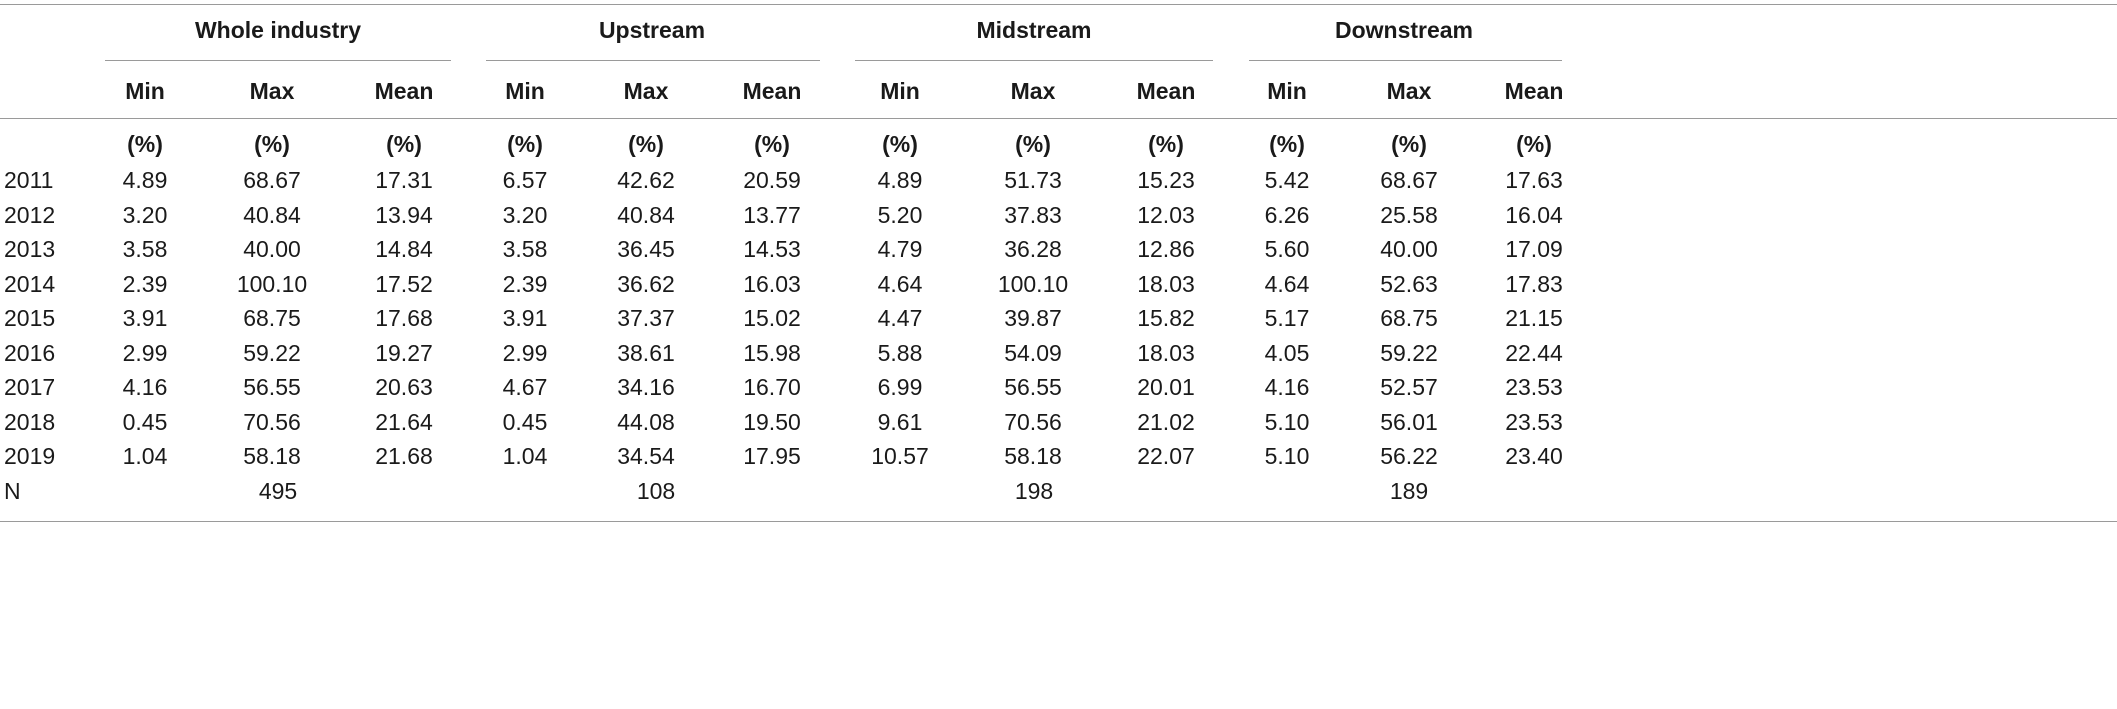 Image resolution: width=2117 pixels, height=709 pixels. I want to click on table-cell: 16.70, so click(772, 387).